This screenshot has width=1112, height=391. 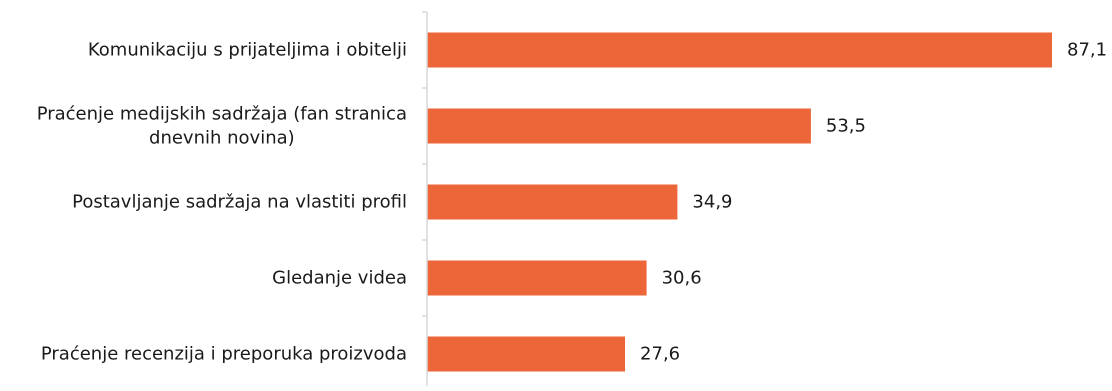 What do you see at coordinates (682, 278) in the screenshot?
I see `value-label: 30,6` at bounding box center [682, 278].